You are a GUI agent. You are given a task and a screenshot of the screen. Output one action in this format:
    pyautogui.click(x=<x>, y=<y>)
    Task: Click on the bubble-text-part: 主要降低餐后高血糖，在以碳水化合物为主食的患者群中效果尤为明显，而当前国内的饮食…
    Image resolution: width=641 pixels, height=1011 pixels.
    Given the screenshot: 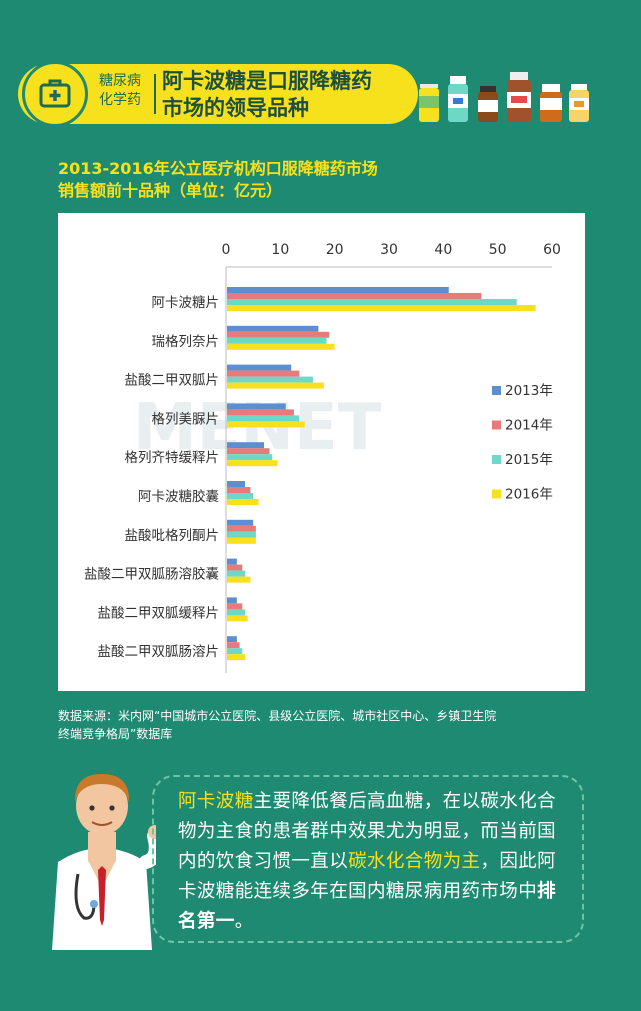 What is the action you would take?
    pyautogui.click(x=367, y=831)
    